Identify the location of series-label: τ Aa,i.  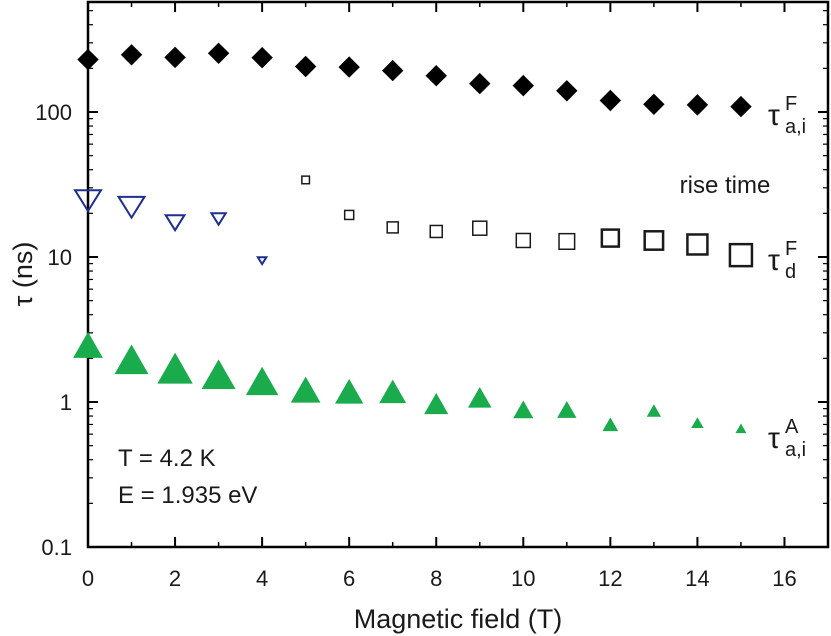
(787, 438).